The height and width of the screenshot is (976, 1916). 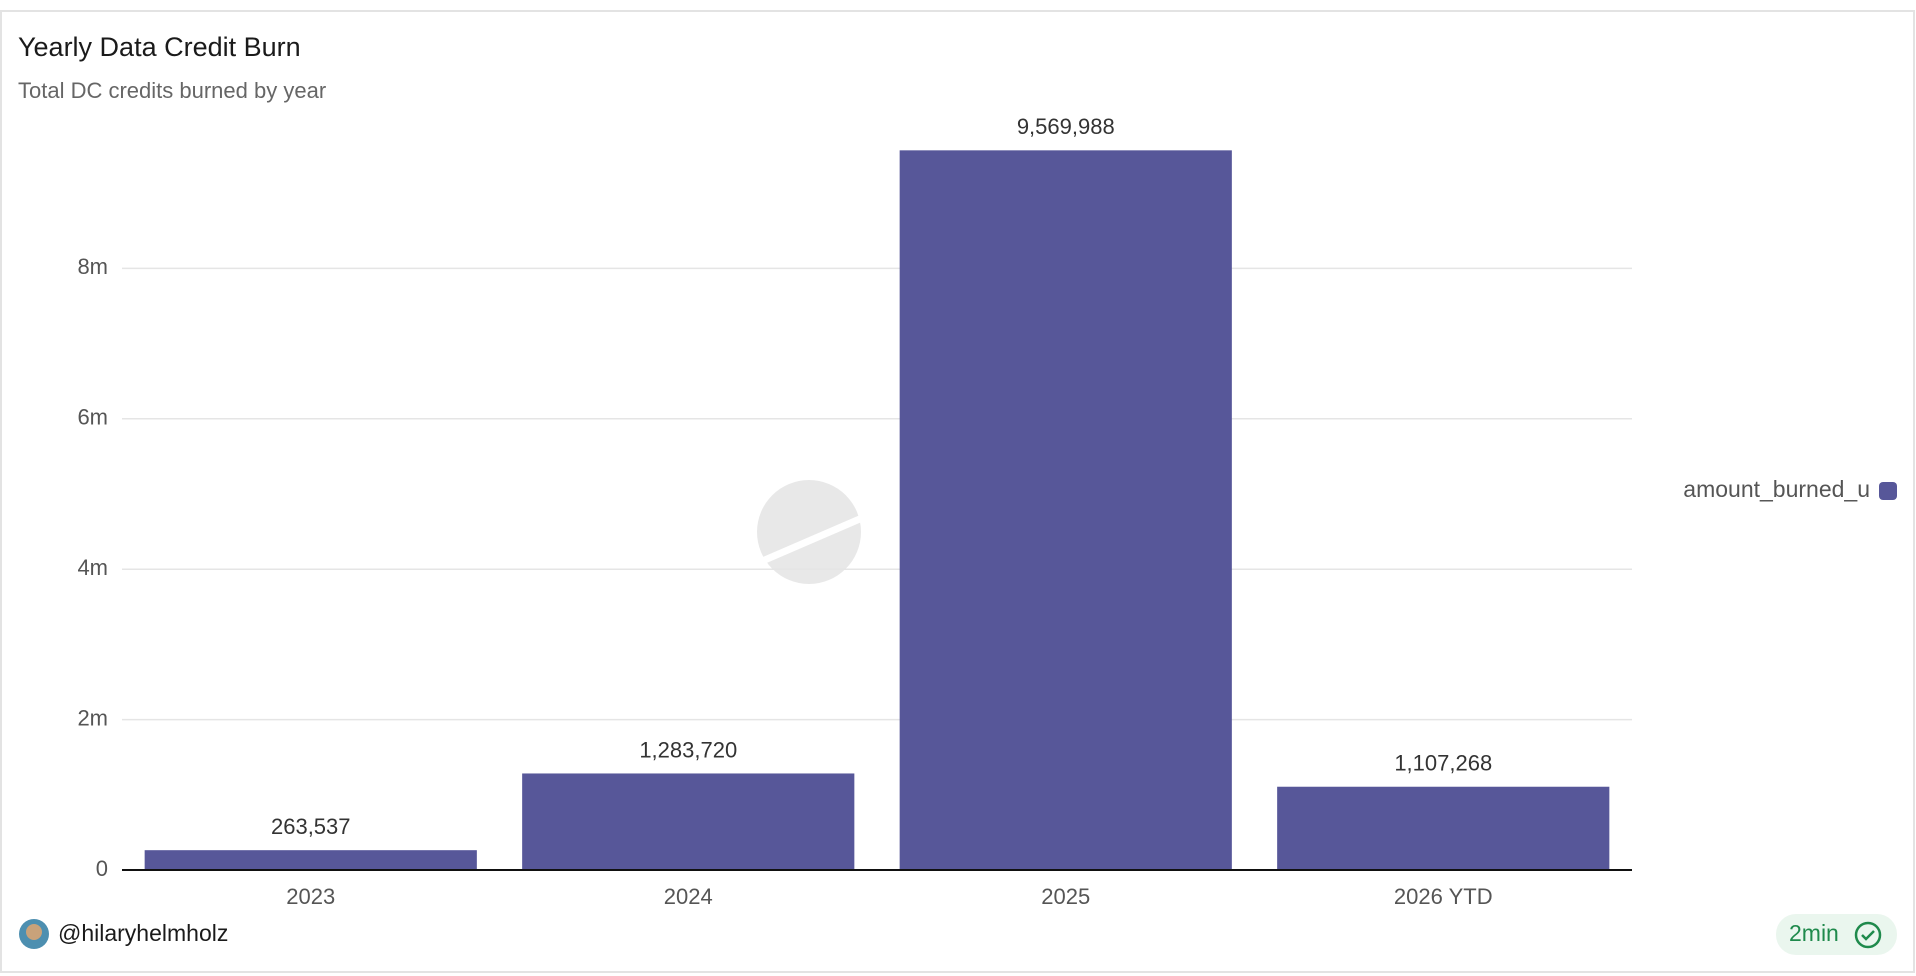 What do you see at coordinates (688, 896) in the screenshot?
I see `x-tick-label: 2024` at bounding box center [688, 896].